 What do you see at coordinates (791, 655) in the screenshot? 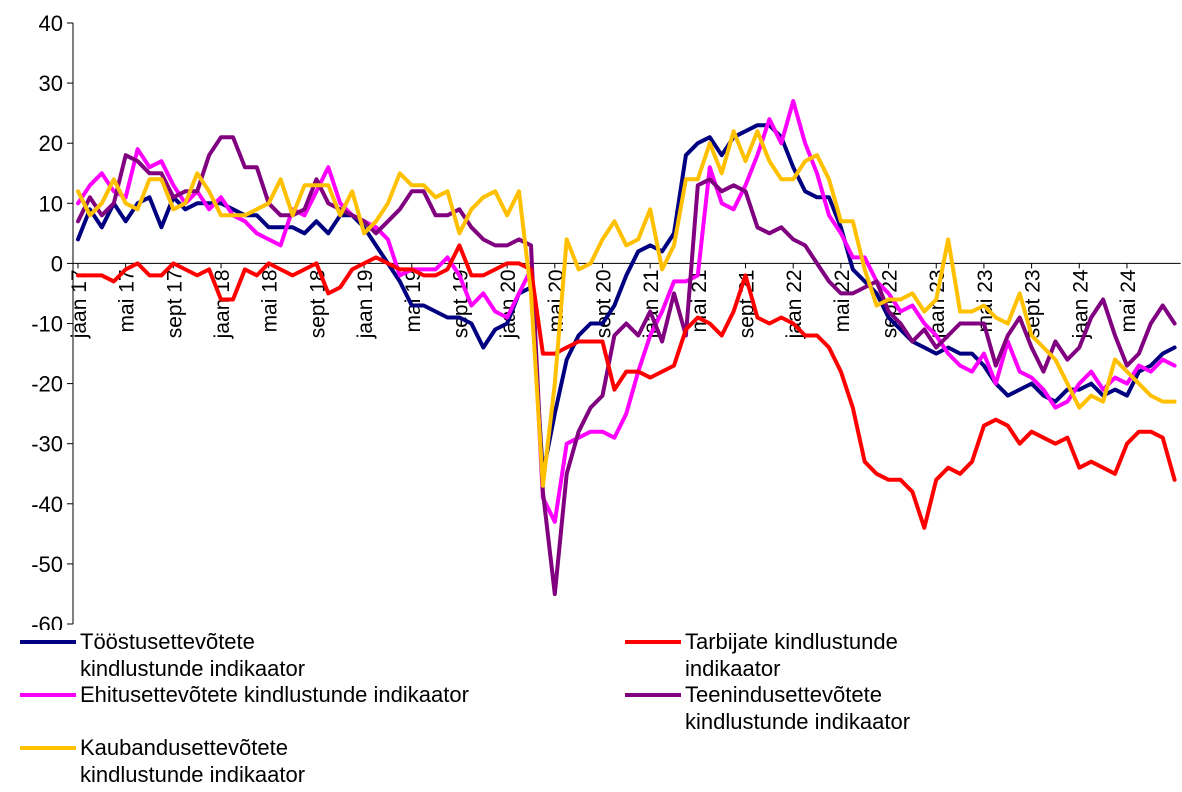
I see `legend-label: Tarbijate kindlustunde indikaator` at bounding box center [791, 655].